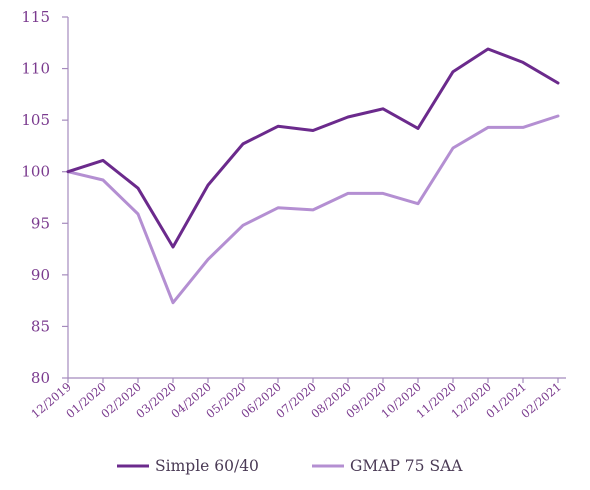 The image size is (590, 490). I want to click on y-tick-label: 80, so click(40, 378).